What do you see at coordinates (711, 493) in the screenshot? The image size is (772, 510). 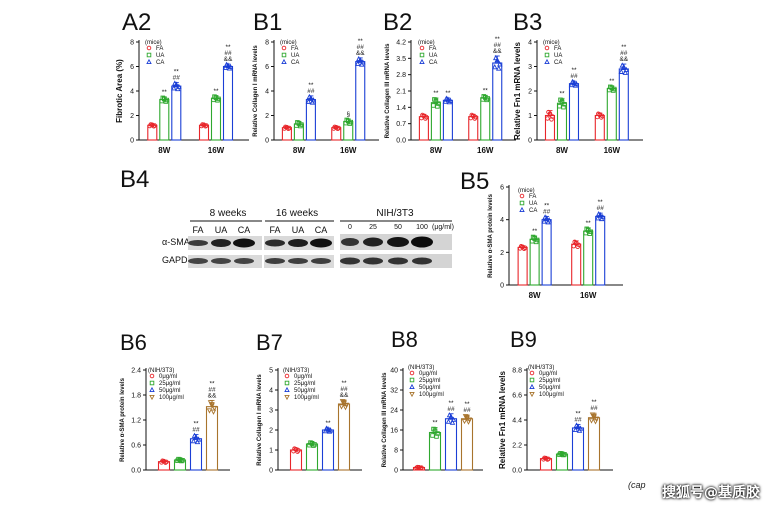 I see `watermark: 搜狐号@基质胶` at bounding box center [711, 493].